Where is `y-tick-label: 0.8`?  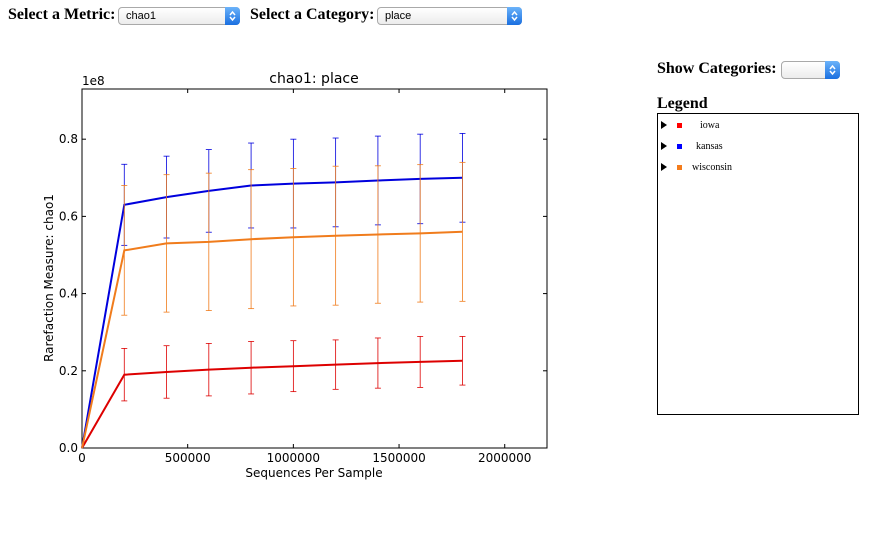
y-tick-label: 0.8 is located at coordinates (68, 139).